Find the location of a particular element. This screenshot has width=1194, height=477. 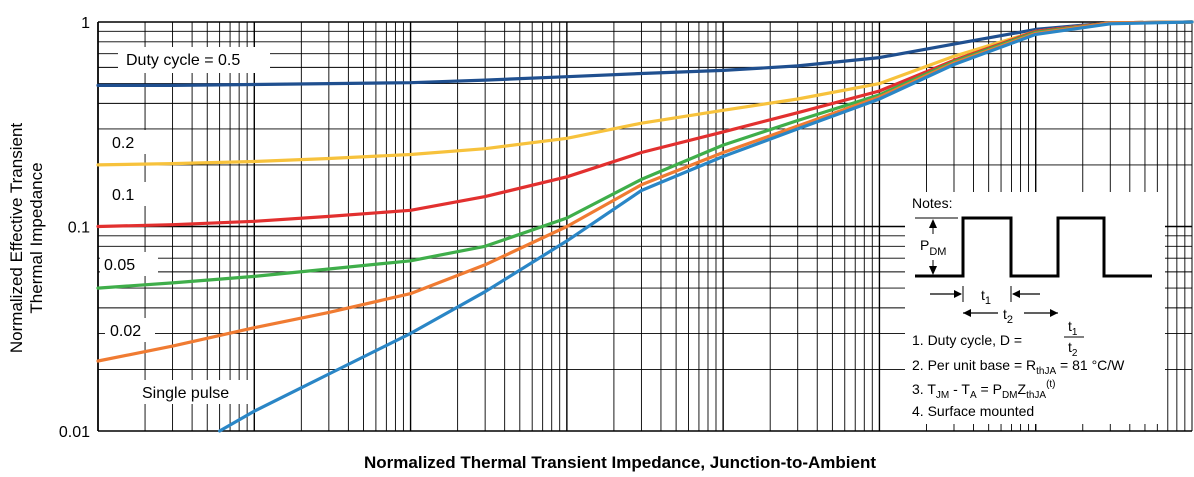

note-1-denominator: t2 is located at coordinates (1073, 349).